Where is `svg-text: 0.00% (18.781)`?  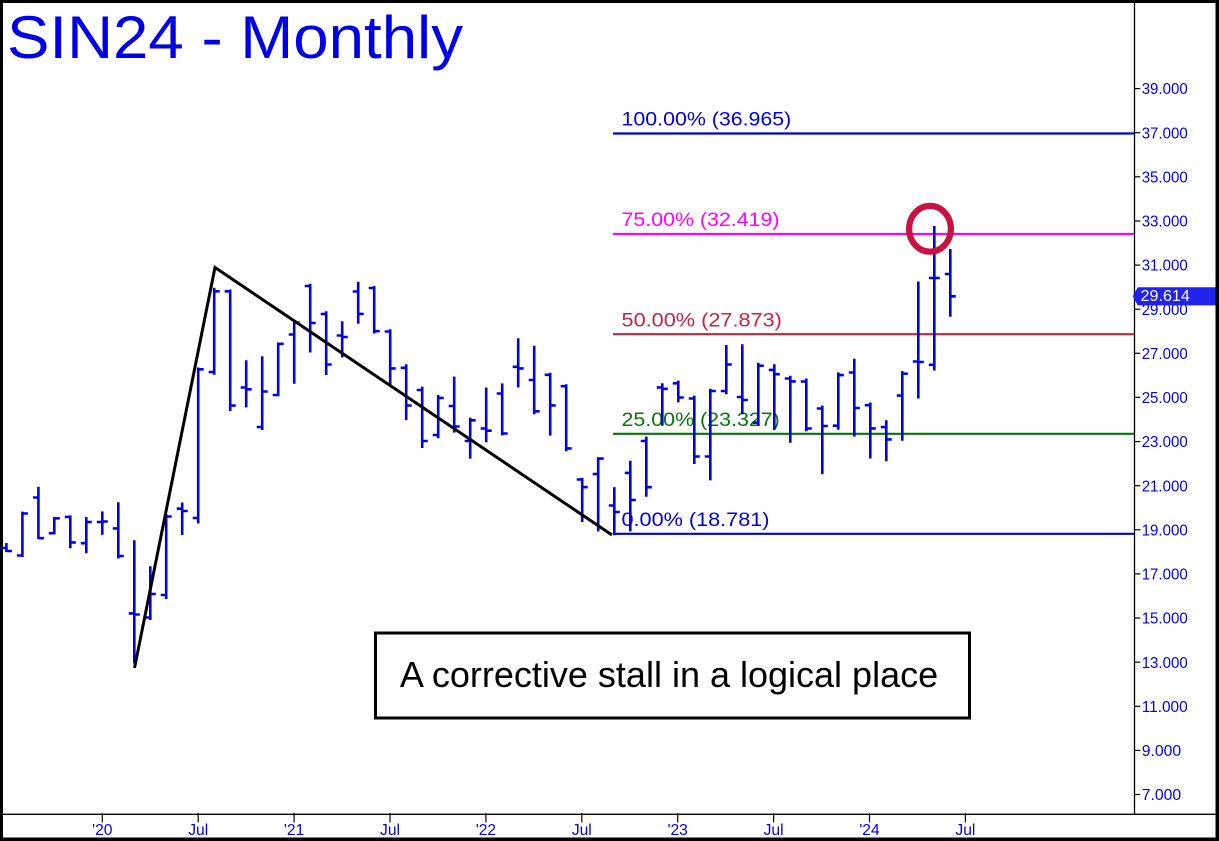
svg-text: 0.00% (18.781) is located at coordinates (696, 520).